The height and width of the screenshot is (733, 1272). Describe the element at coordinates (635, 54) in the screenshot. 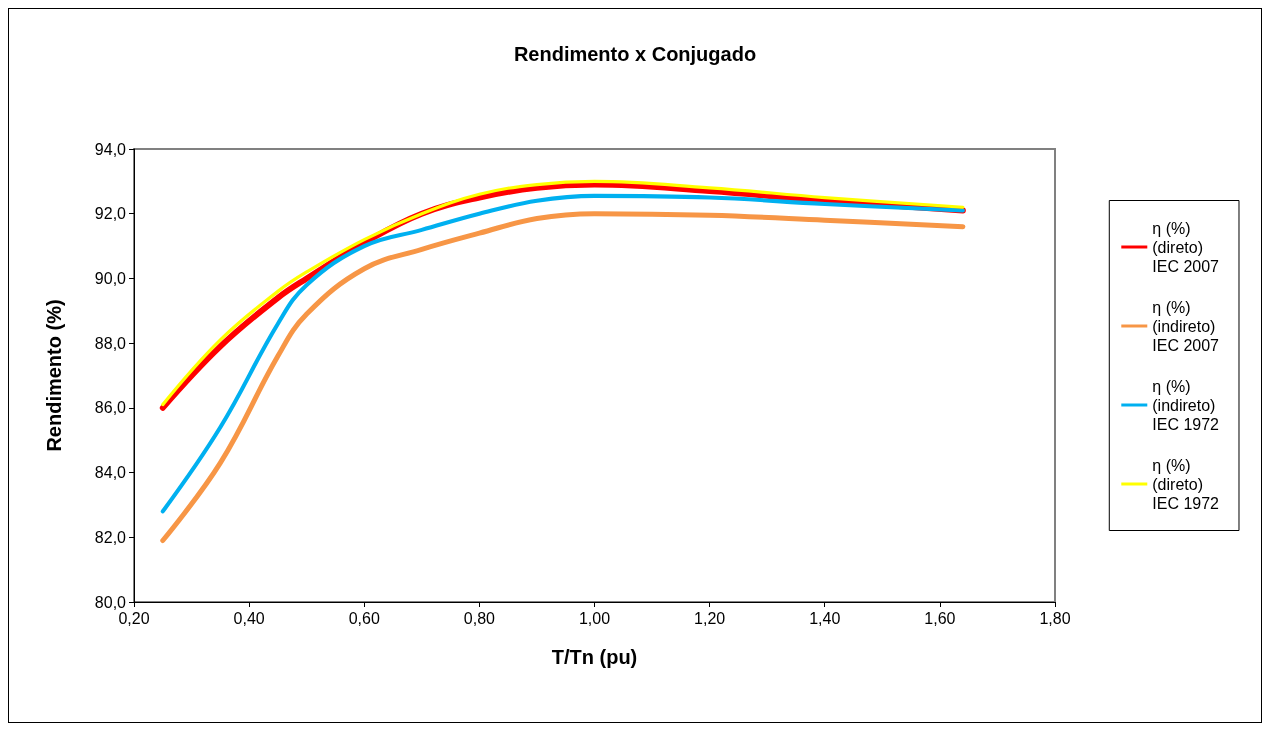

I see `chart-title: Rendimento x Conjugado` at that location.